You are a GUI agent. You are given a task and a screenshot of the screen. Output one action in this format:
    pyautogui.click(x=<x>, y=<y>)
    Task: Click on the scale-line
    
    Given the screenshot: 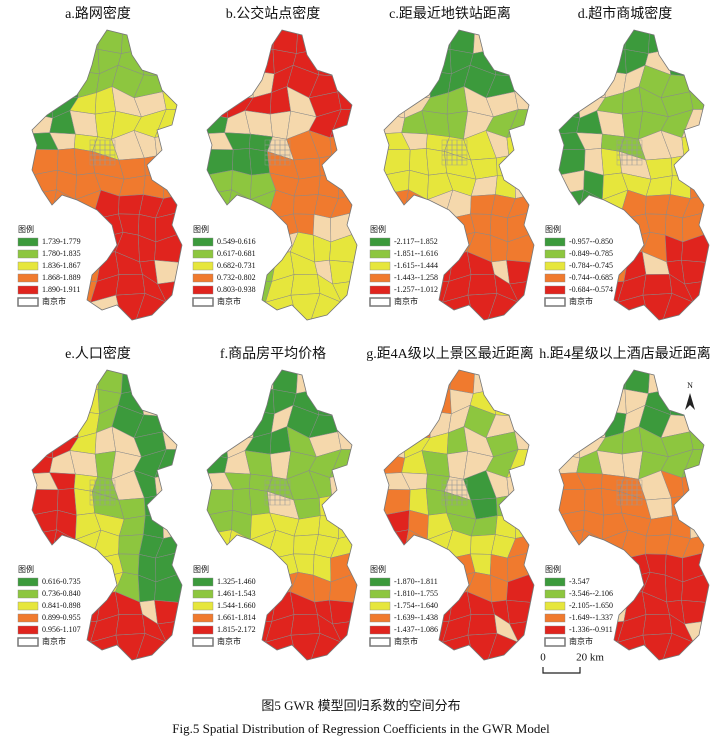 What is the action you would take?
    pyautogui.click(x=561, y=670)
    